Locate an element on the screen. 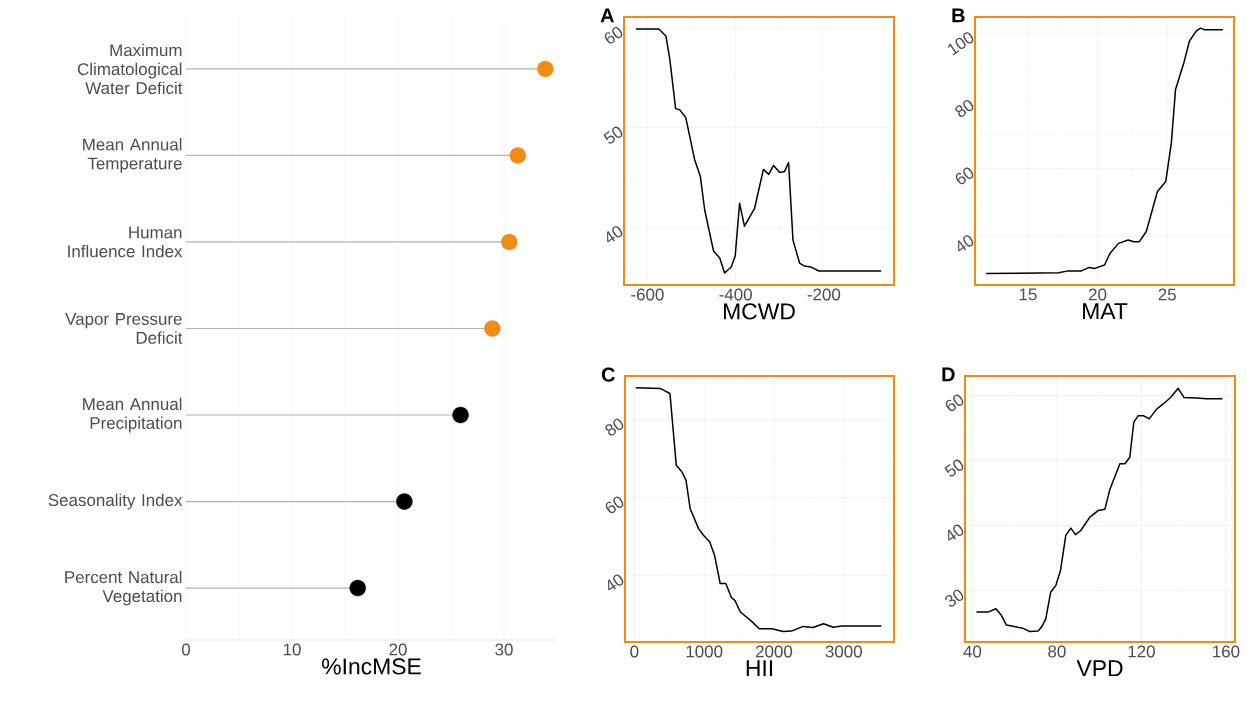 The height and width of the screenshot is (704, 1247). x-tick-label: 2000 is located at coordinates (774, 651).